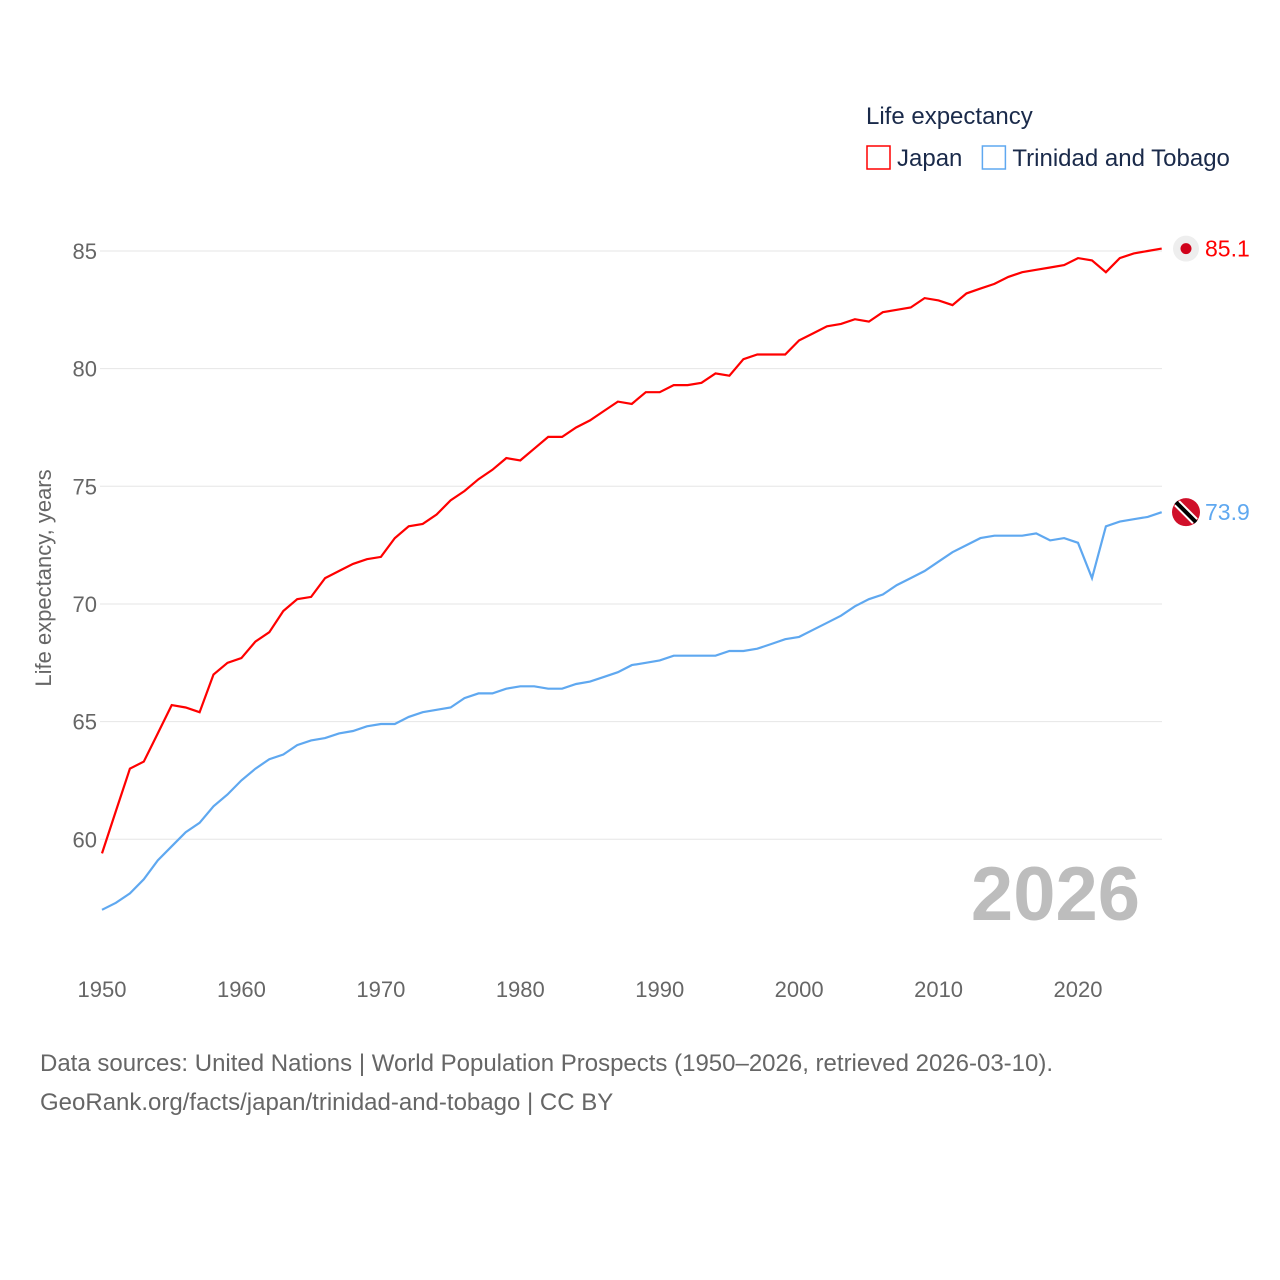  Describe the element at coordinates (85, 369) in the screenshot. I see `y-tick-label: 80` at that location.